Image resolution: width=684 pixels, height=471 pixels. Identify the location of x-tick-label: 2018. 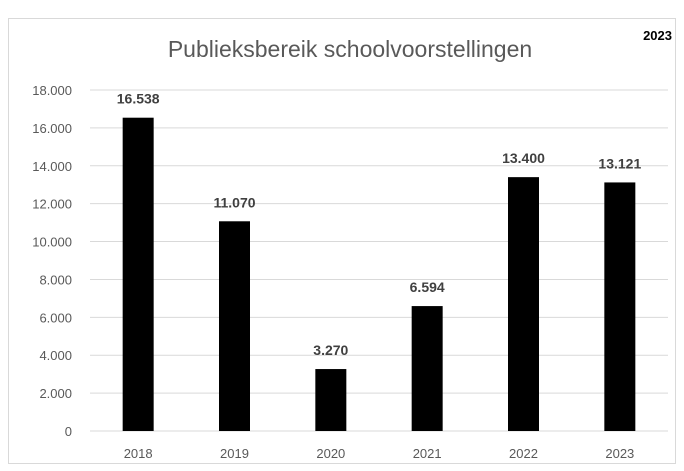
(138, 453).